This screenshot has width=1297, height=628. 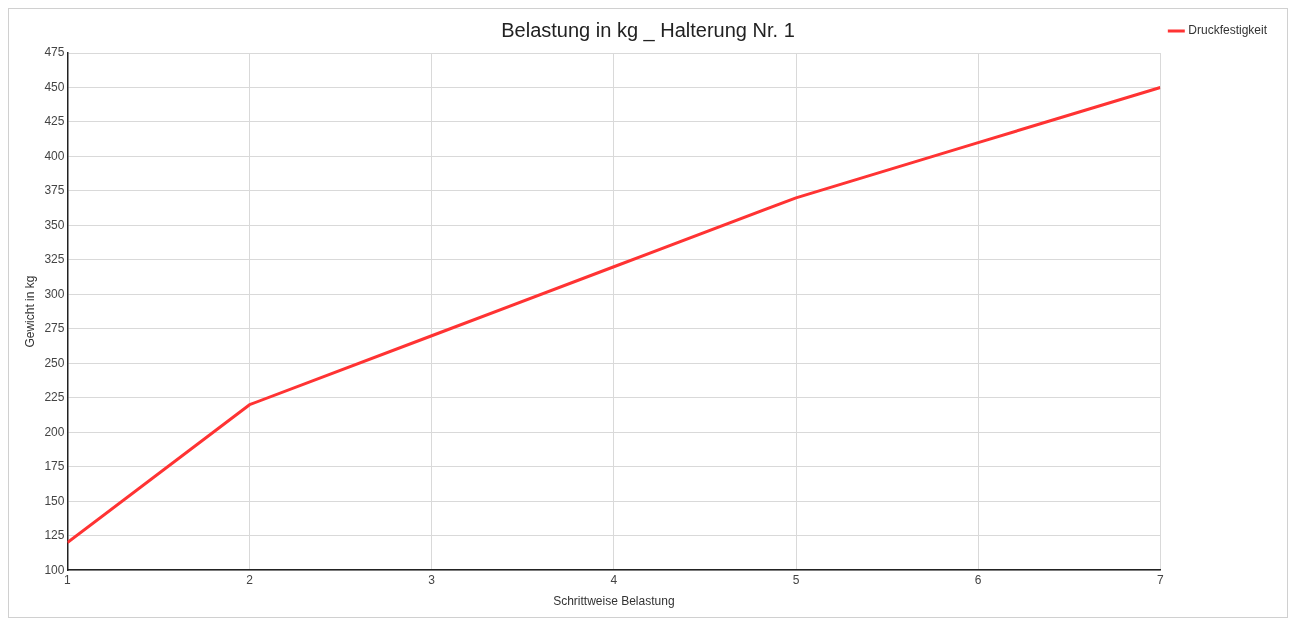 What do you see at coordinates (54, 535) in the screenshot?
I see `y-tick-label: 125` at bounding box center [54, 535].